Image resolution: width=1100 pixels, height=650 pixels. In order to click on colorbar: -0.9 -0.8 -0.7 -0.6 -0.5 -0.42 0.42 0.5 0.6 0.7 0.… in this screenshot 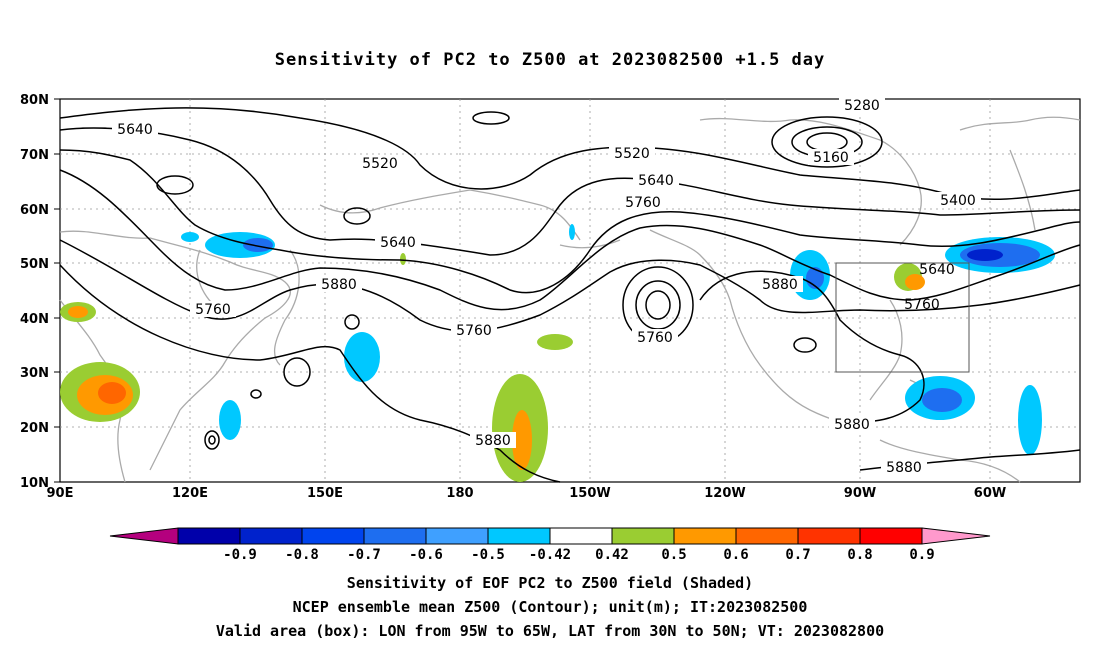, I will do `click(550, 545)`.